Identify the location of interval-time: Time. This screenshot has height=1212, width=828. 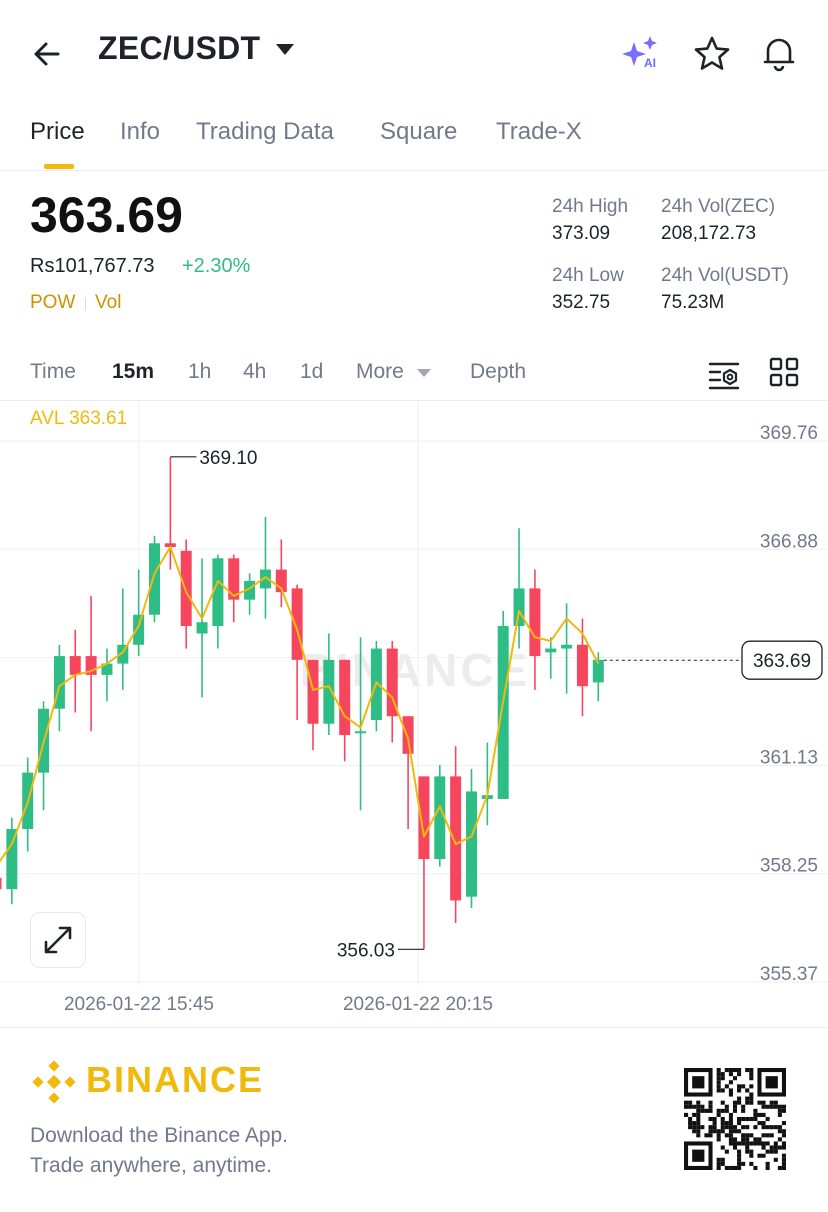
(53, 371).